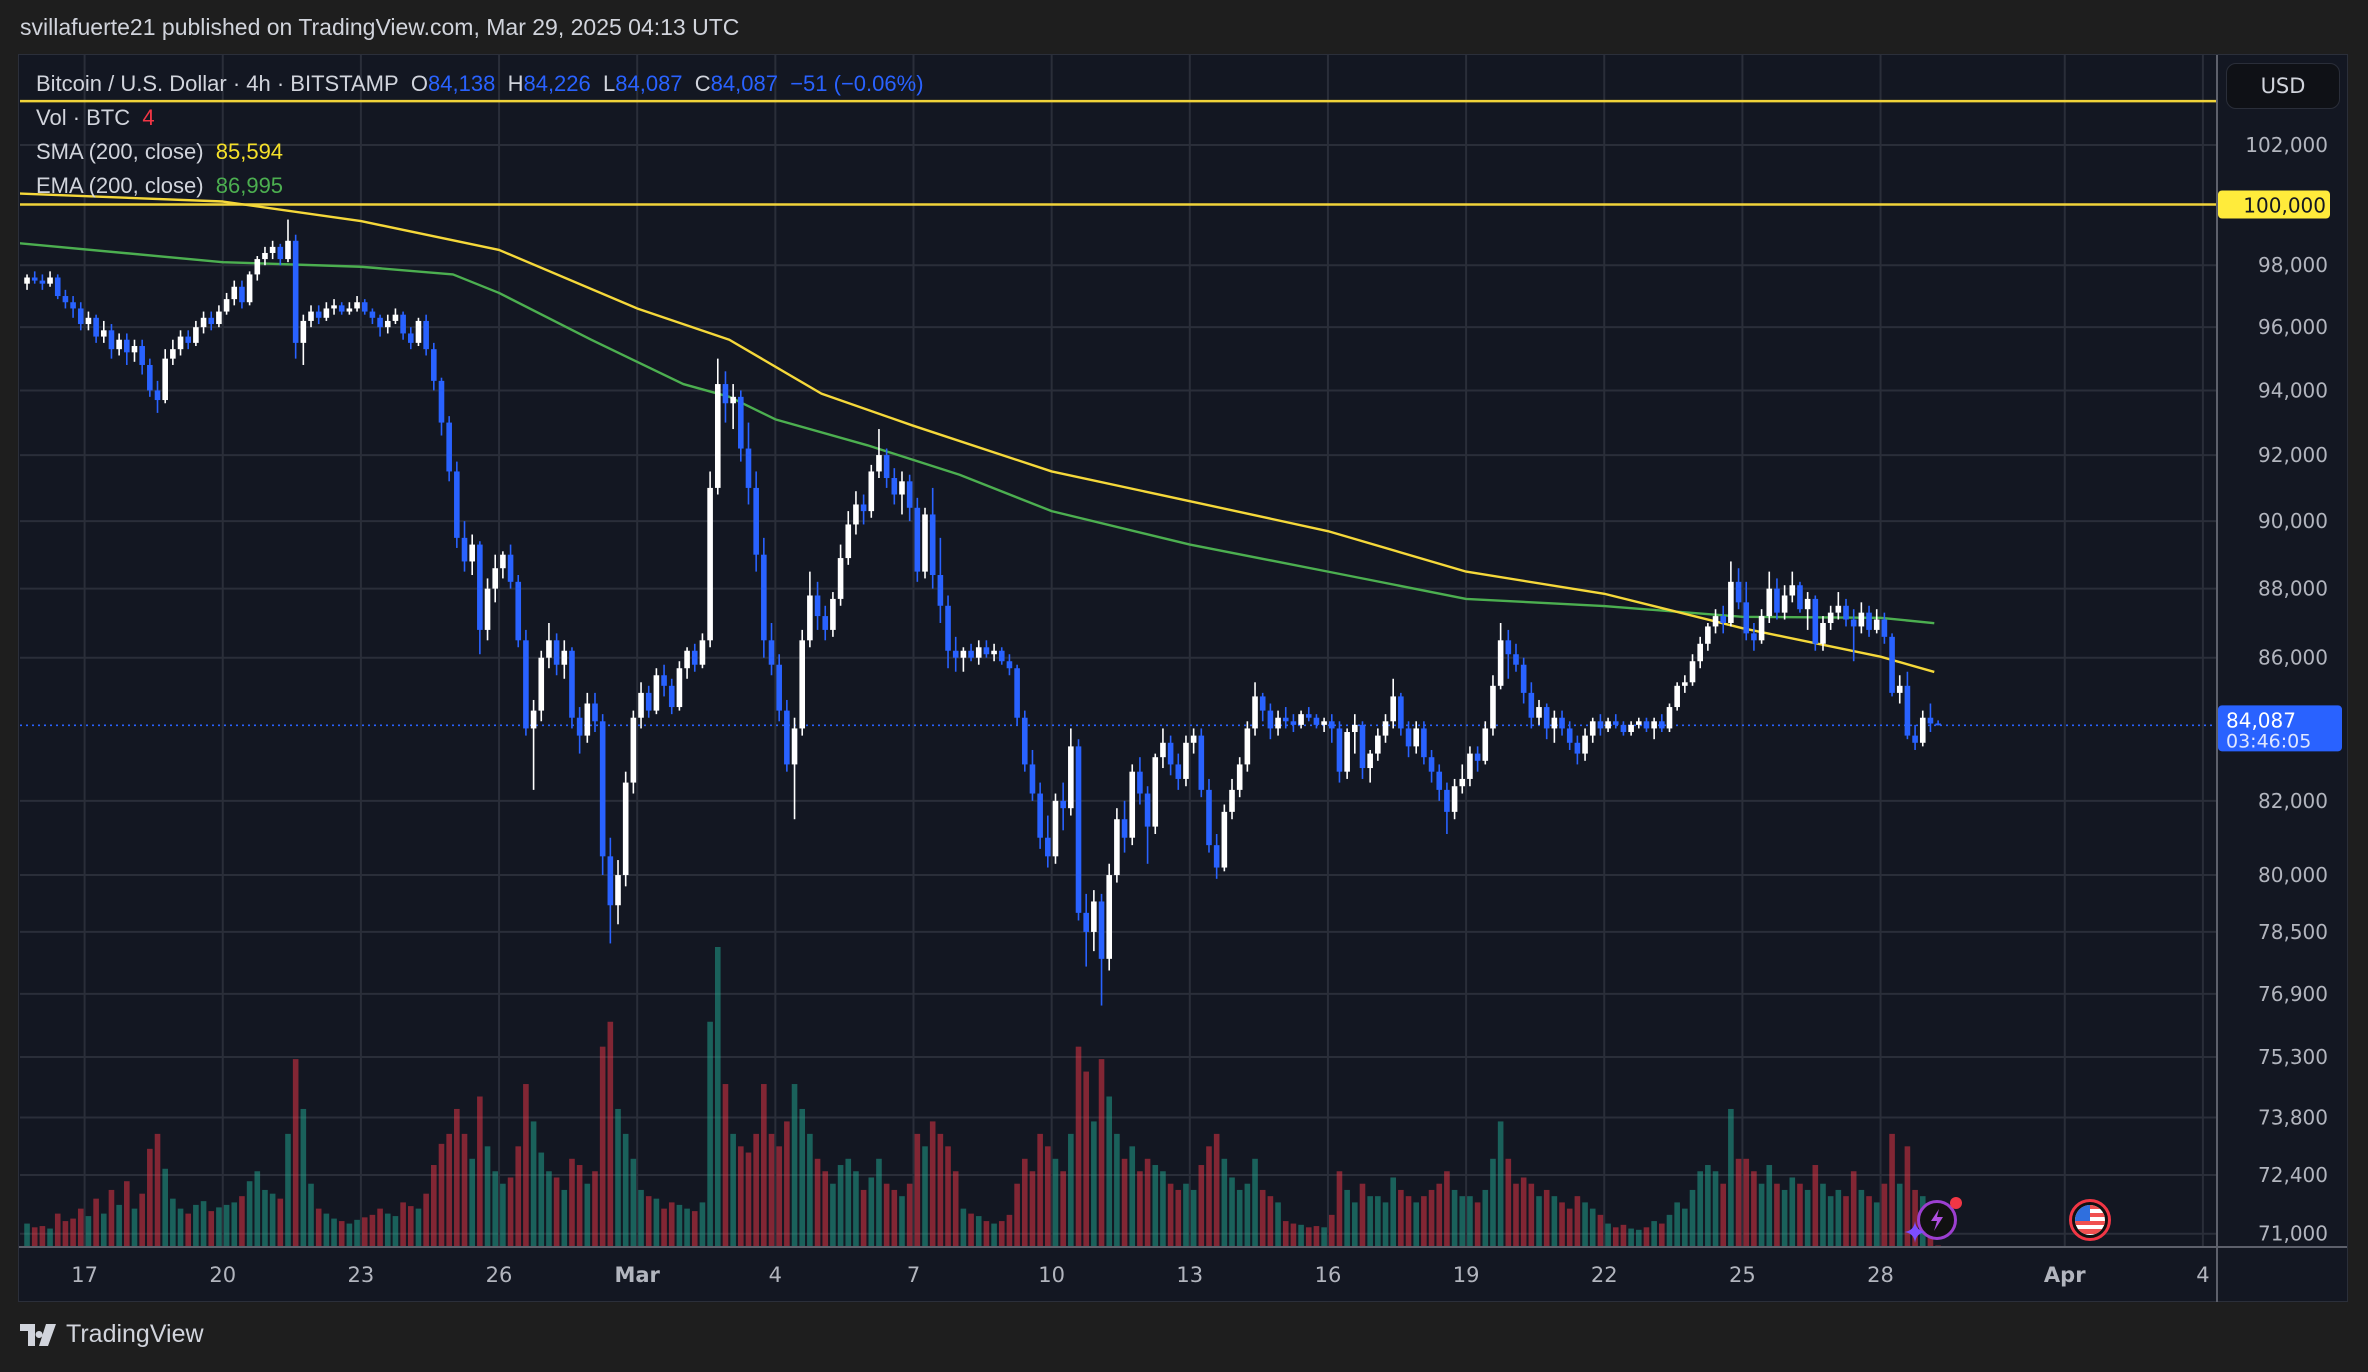 Image resolution: width=2368 pixels, height=1372 pixels. Describe the element at coordinates (1140, 1275) in the screenshot. I see `time-axis: 17 20 23 26 Mar 4 7 10 13 16 19 22 25 28 Apr 4` at that location.